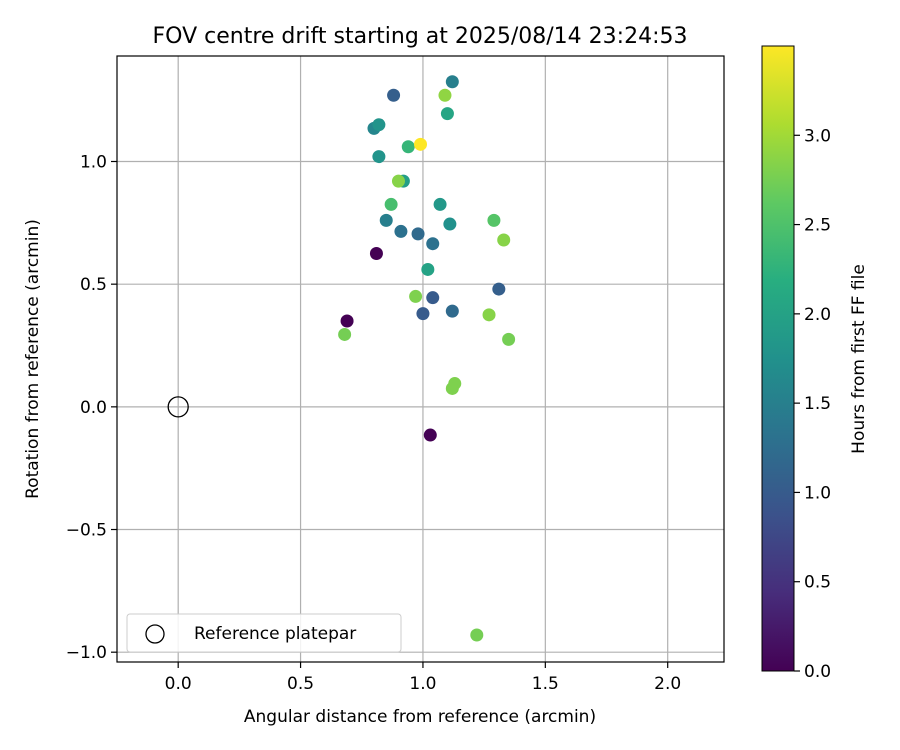 This screenshot has height=750, width=900. I want to click on colorbar-tick-label: 0.0, so click(817, 672).